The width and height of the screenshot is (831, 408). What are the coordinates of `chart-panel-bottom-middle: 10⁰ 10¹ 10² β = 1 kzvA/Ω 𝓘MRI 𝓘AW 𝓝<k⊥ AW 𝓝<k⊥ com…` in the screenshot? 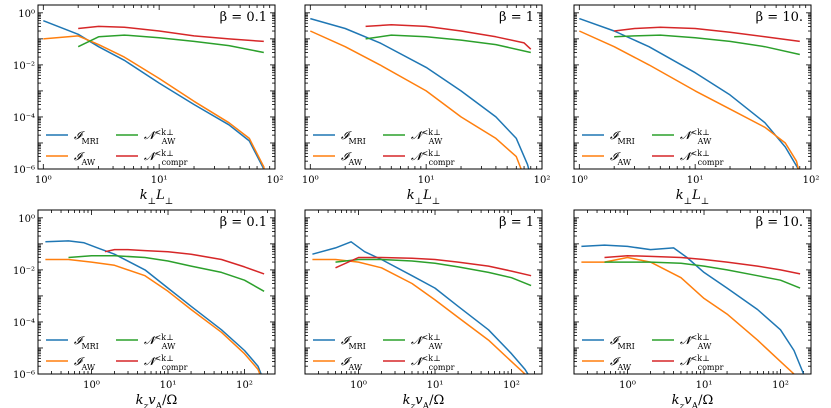 It's located at (423, 308).